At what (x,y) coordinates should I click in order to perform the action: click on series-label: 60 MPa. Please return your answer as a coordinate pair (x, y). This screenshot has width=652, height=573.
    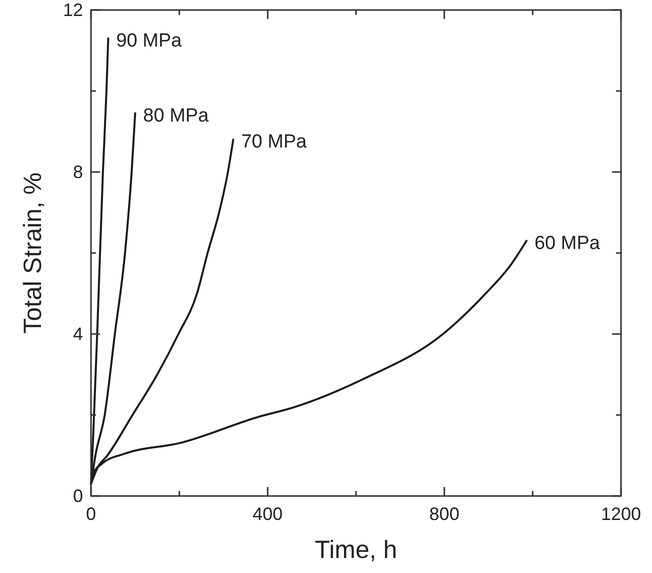
    Looking at the image, I should click on (567, 243).